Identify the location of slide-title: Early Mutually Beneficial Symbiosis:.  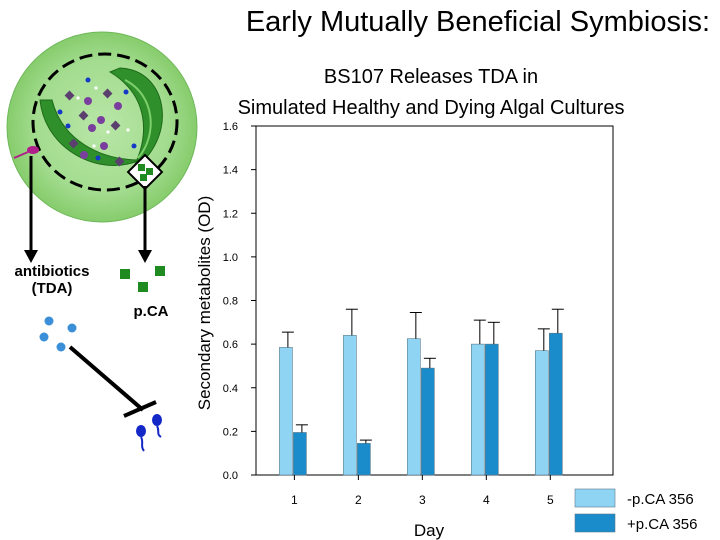
(477, 22).